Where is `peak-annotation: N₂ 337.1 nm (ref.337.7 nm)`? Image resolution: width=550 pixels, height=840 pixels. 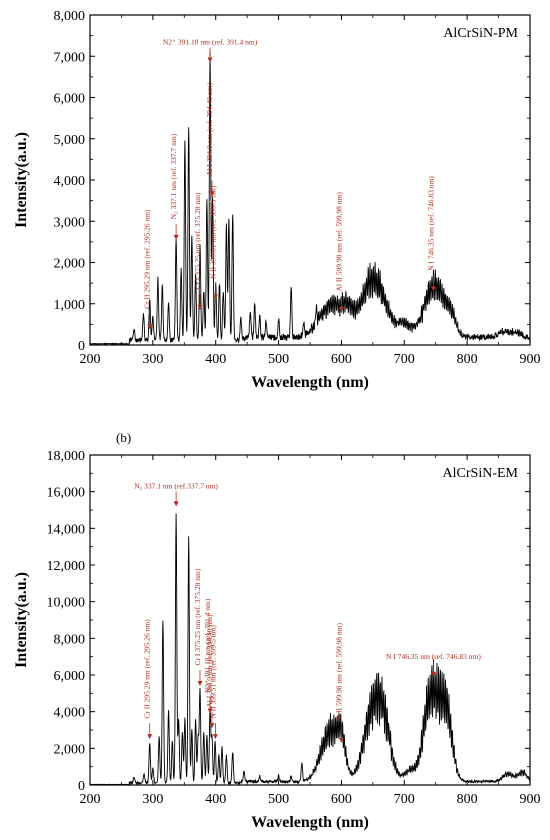 peak-annotation: N₂ 337.1 nm (ref.337.7 nm) is located at coordinates (176, 494).